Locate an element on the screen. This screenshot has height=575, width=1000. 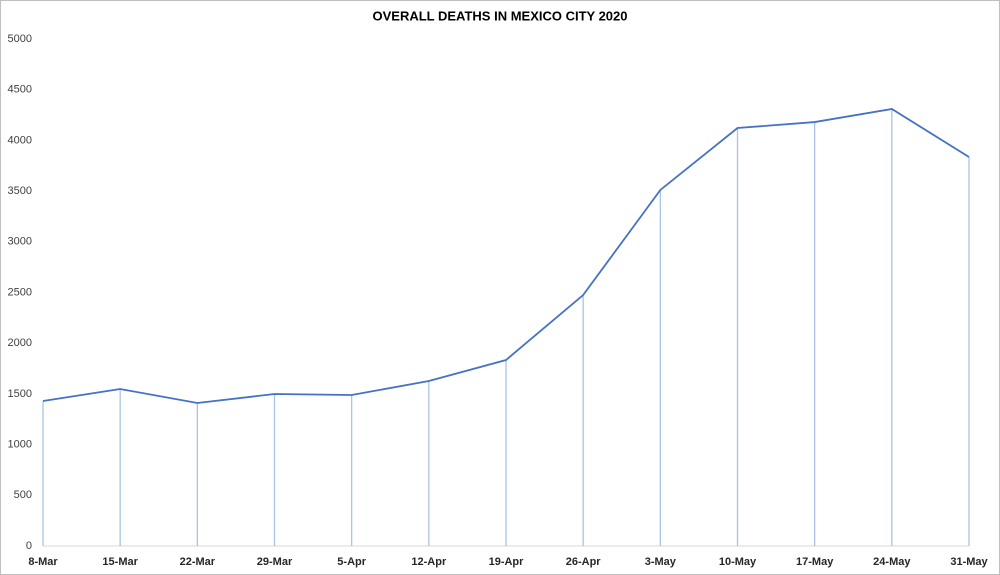
x-tick-label: 17-May is located at coordinates (815, 562).